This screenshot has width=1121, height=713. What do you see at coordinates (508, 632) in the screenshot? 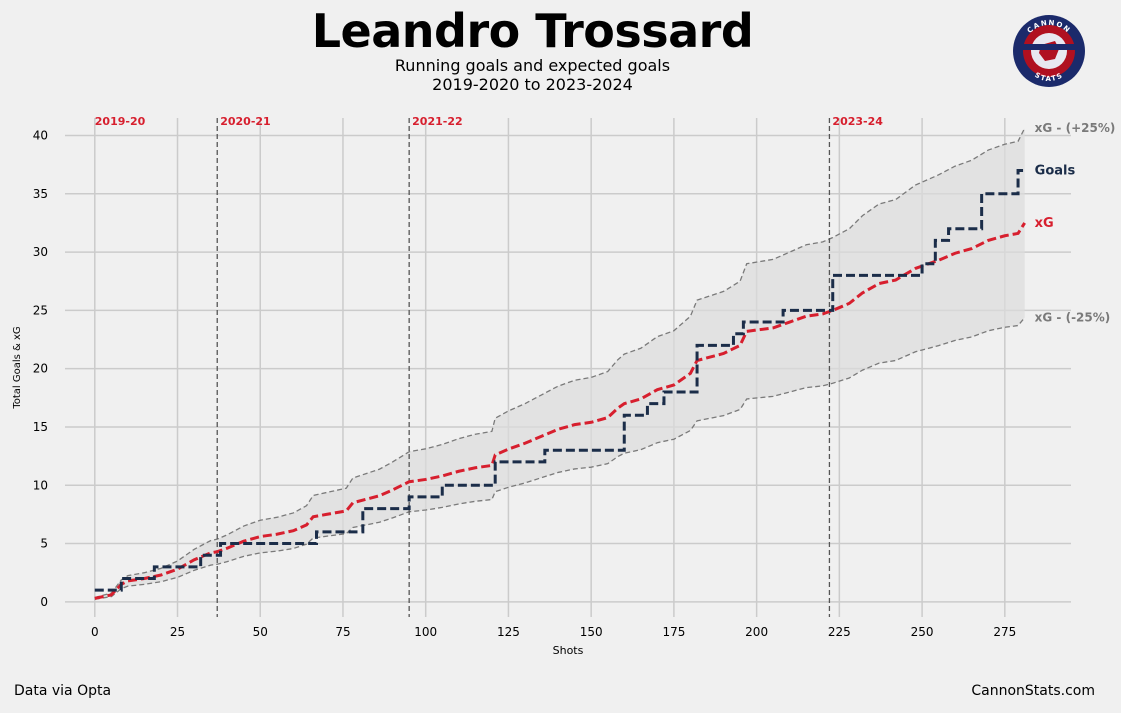
I see `x-tick-label: 125` at bounding box center [508, 632].